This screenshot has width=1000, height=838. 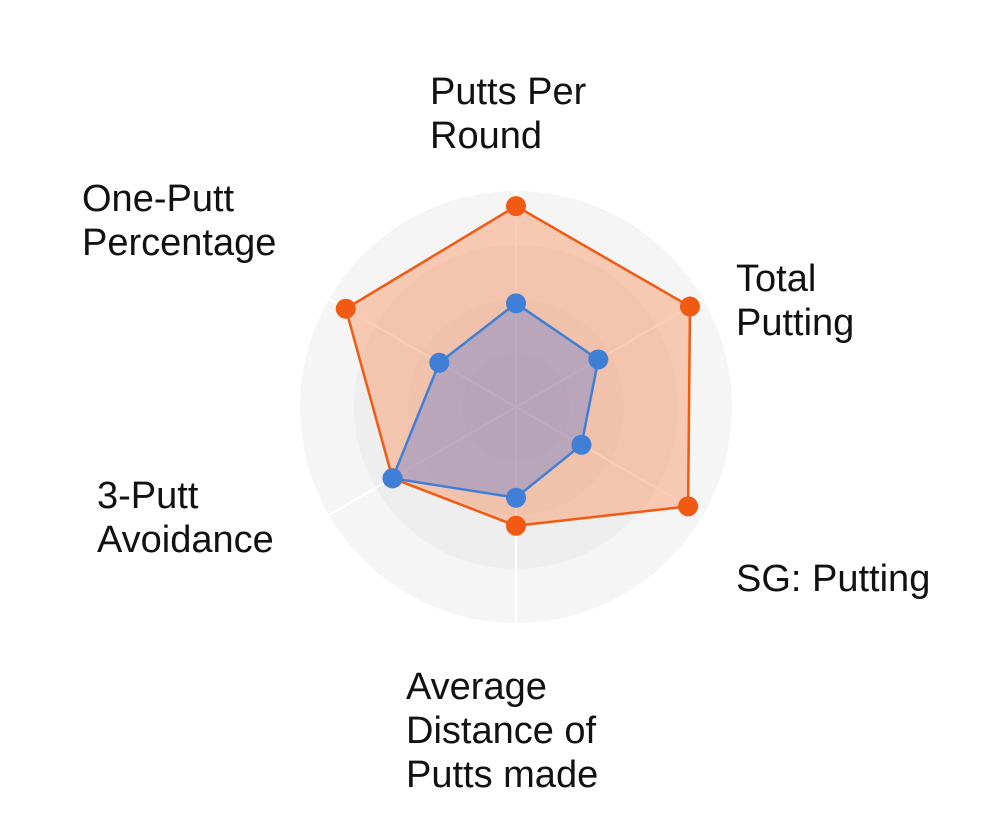 I want to click on axis-label-5: One-Putt Percentage, so click(x=179, y=221).